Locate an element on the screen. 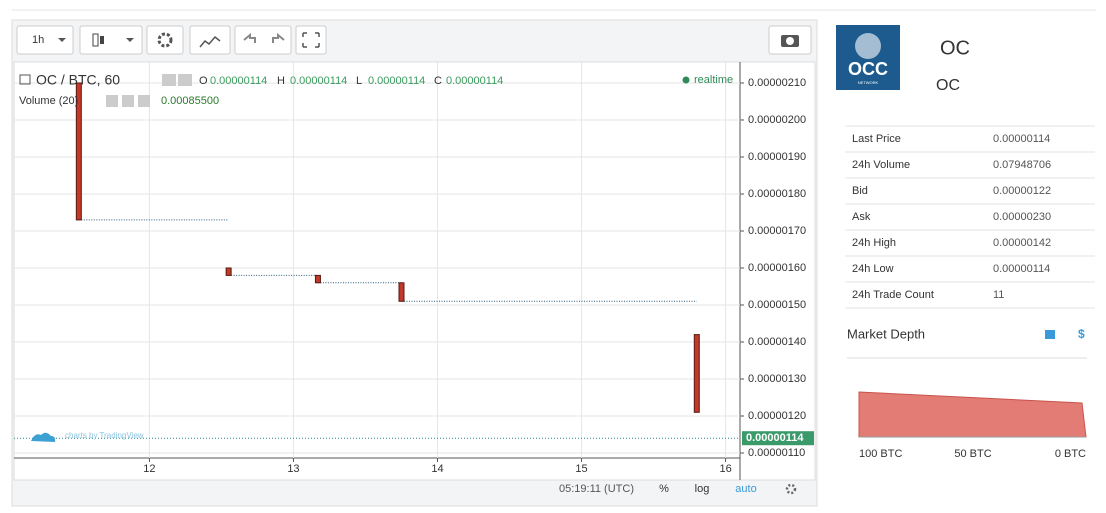  fullscreen-button is located at coordinates (311, 40).